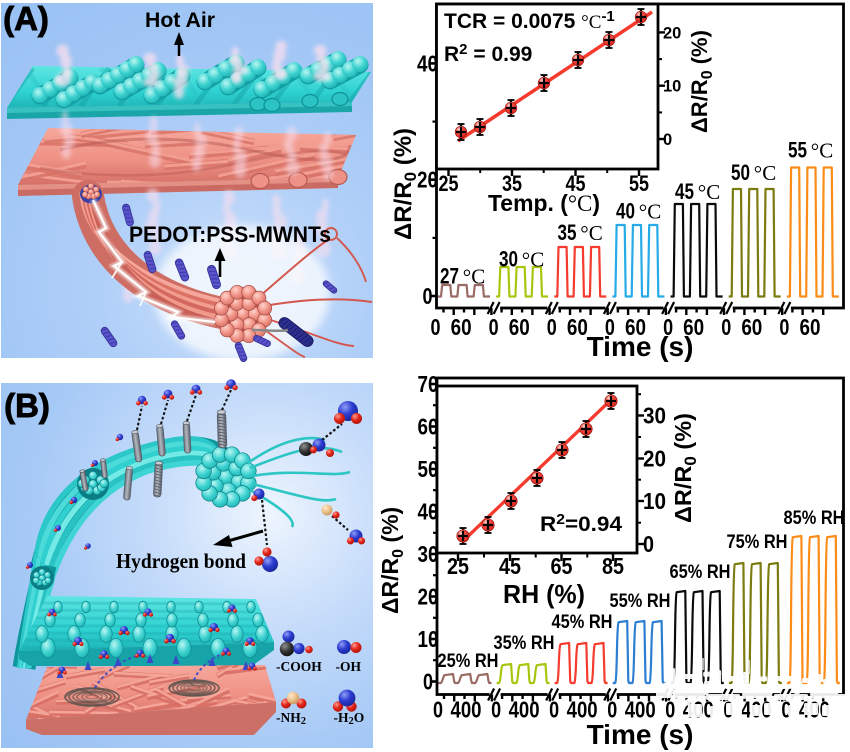 The height and width of the screenshot is (752, 850). Describe the element at coordinates (27, 405) in the screenshot. I see `svg-text: (B)` at that location.